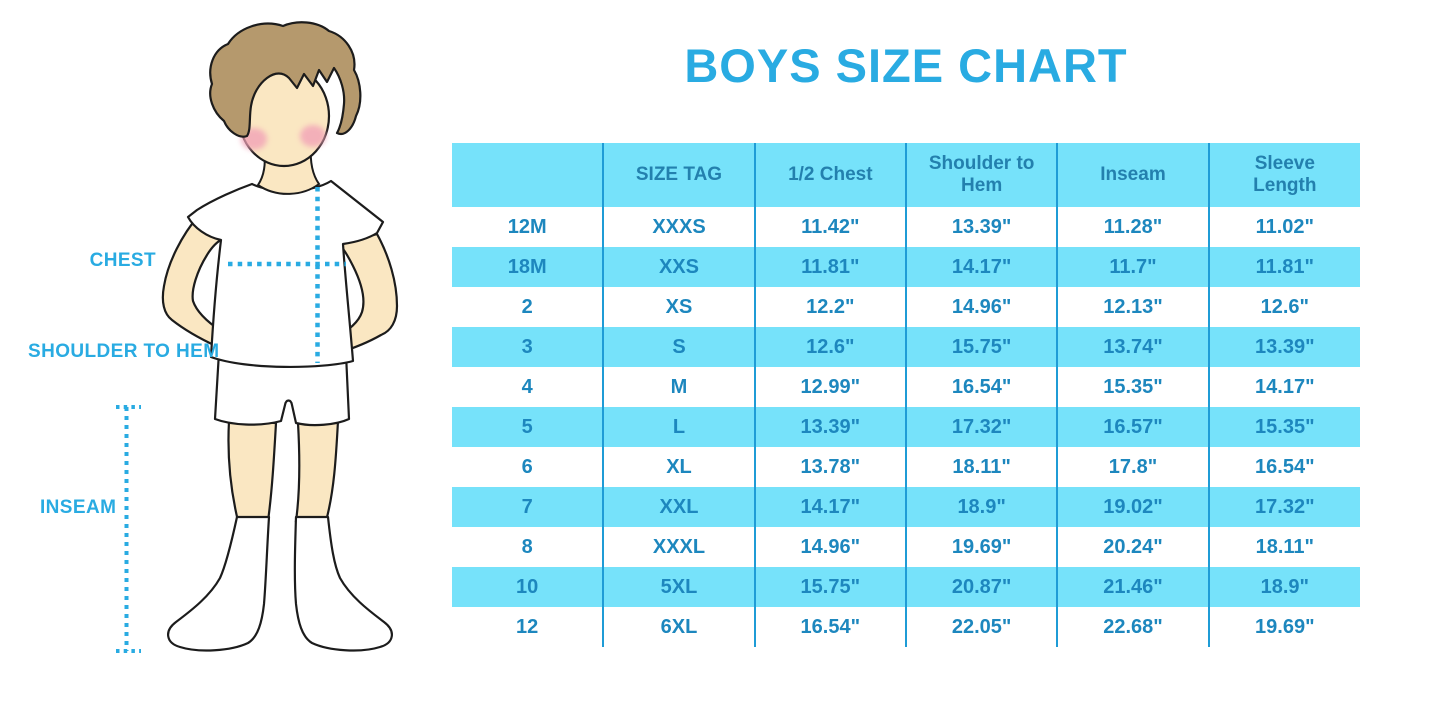 This screenshot has width=1445, height=723. I want to click on table-cell: XL, so click(678, 467).